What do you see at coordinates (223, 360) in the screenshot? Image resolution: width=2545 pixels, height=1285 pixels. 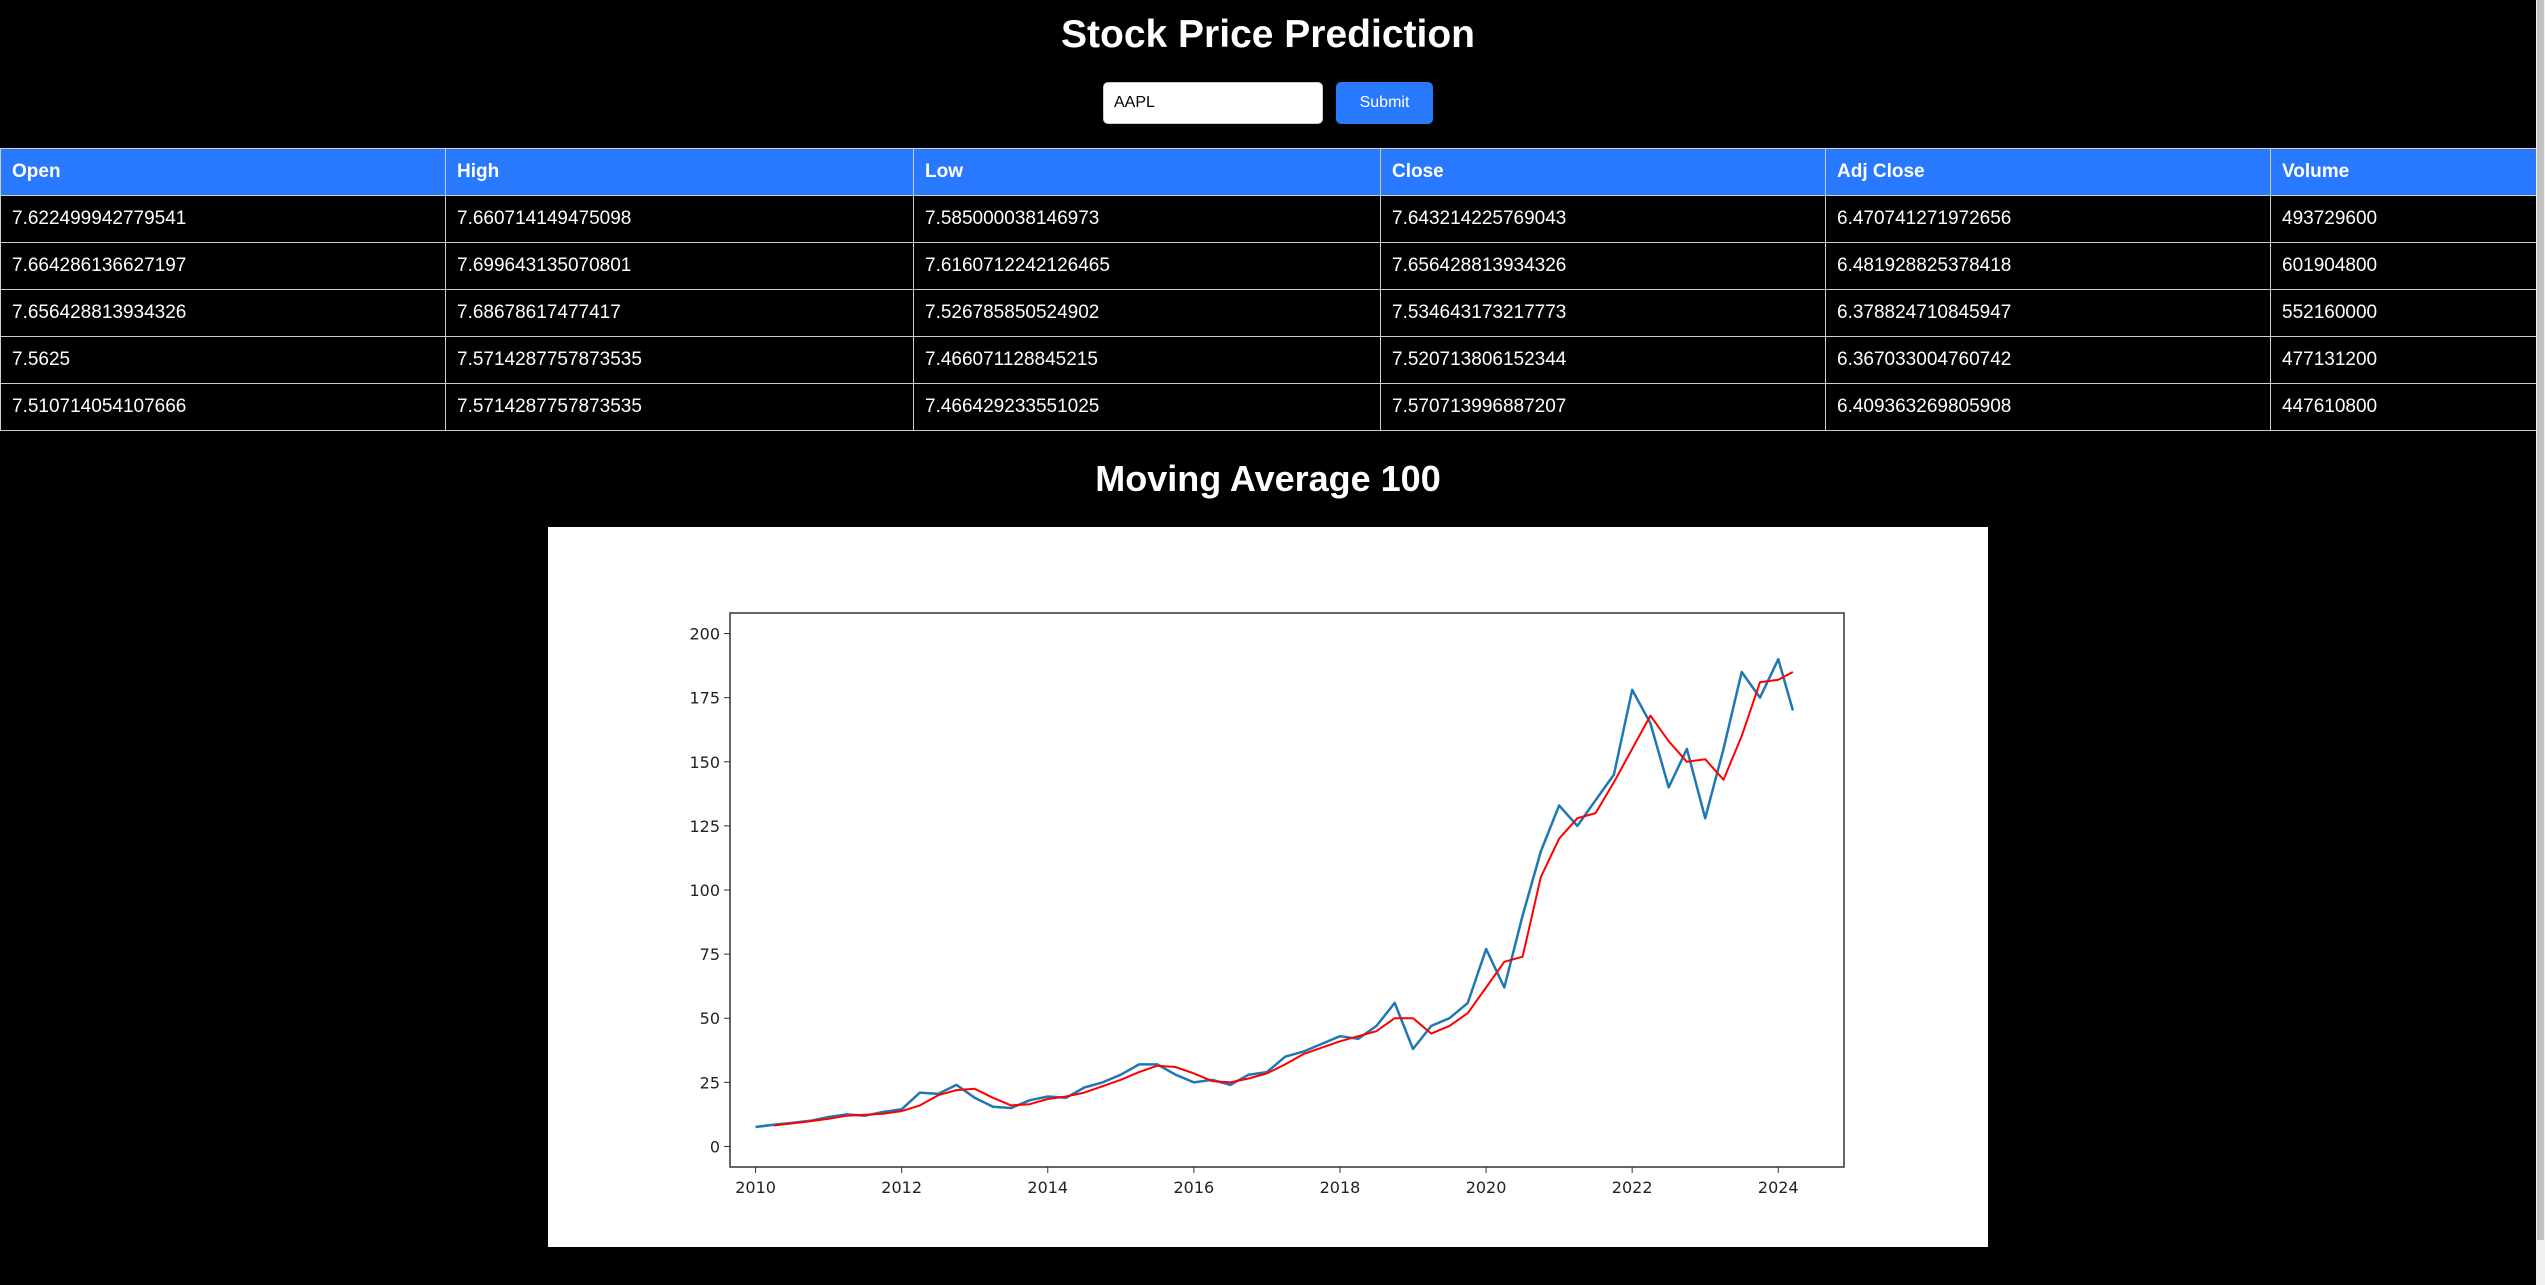 I see `table-cell: 7.5625` at bounding box center [223, 360].